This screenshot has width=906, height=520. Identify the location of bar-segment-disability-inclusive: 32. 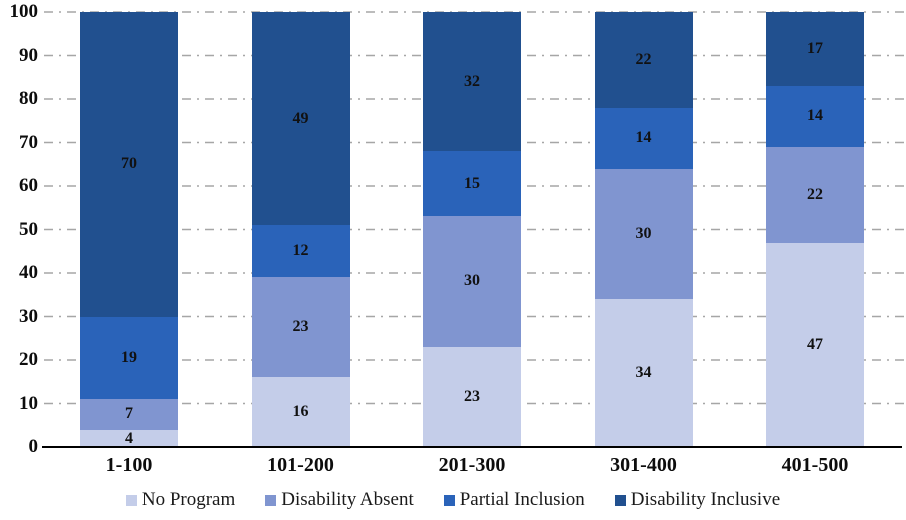
(472, 82).